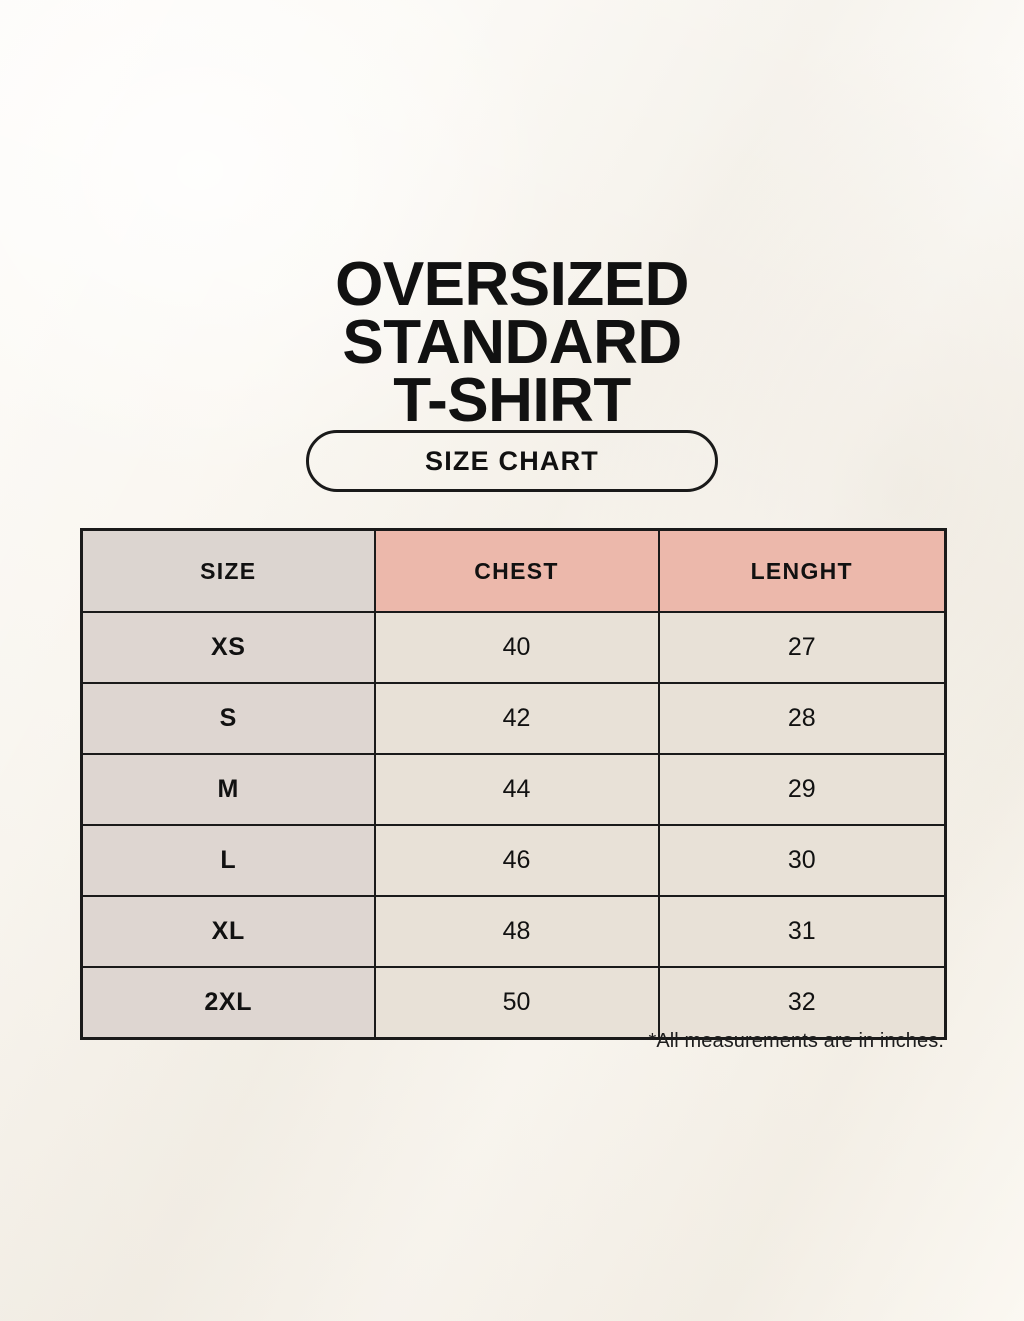 Image resolution: width=1024 pixels, height=1321 pixels. What do you see at coordinates (802, 1003) in the screenshot?
I see `row-length-value: 32` at bounding box center [802, 1003].